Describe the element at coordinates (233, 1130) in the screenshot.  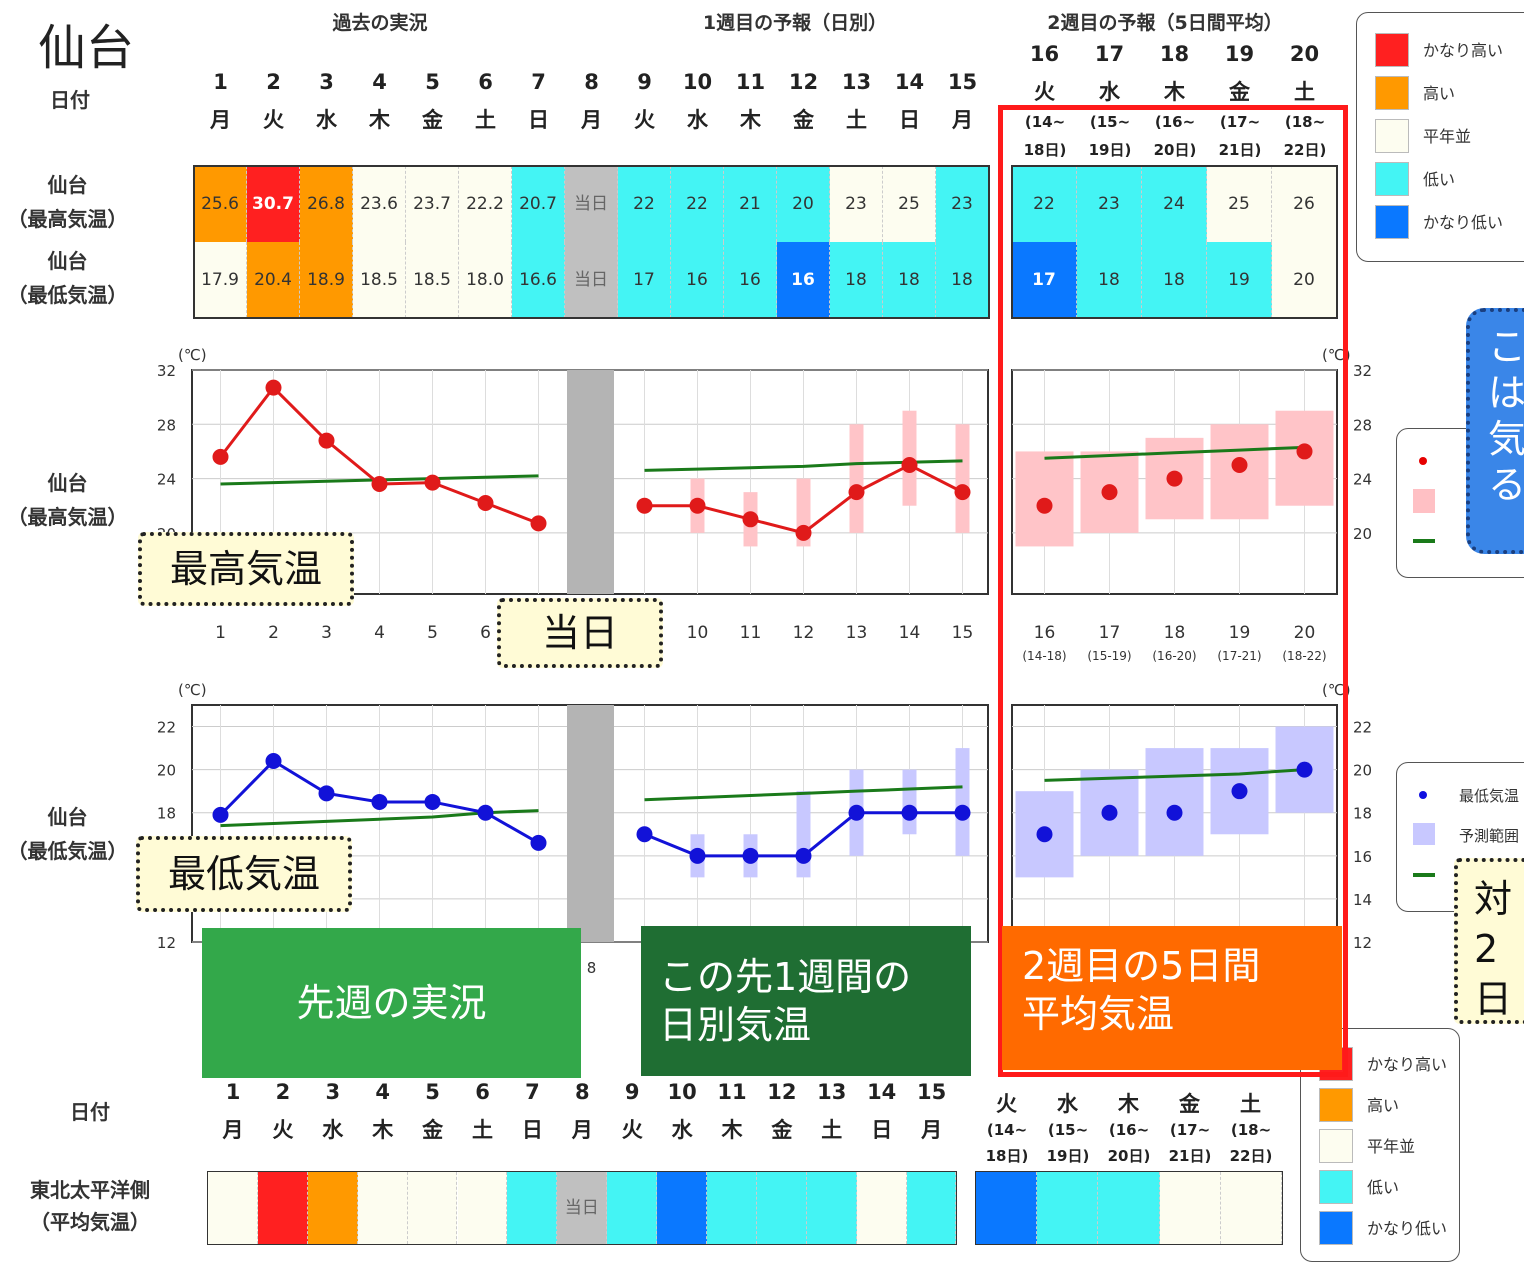
I see `bottom-weekday-1: 月` at that location.